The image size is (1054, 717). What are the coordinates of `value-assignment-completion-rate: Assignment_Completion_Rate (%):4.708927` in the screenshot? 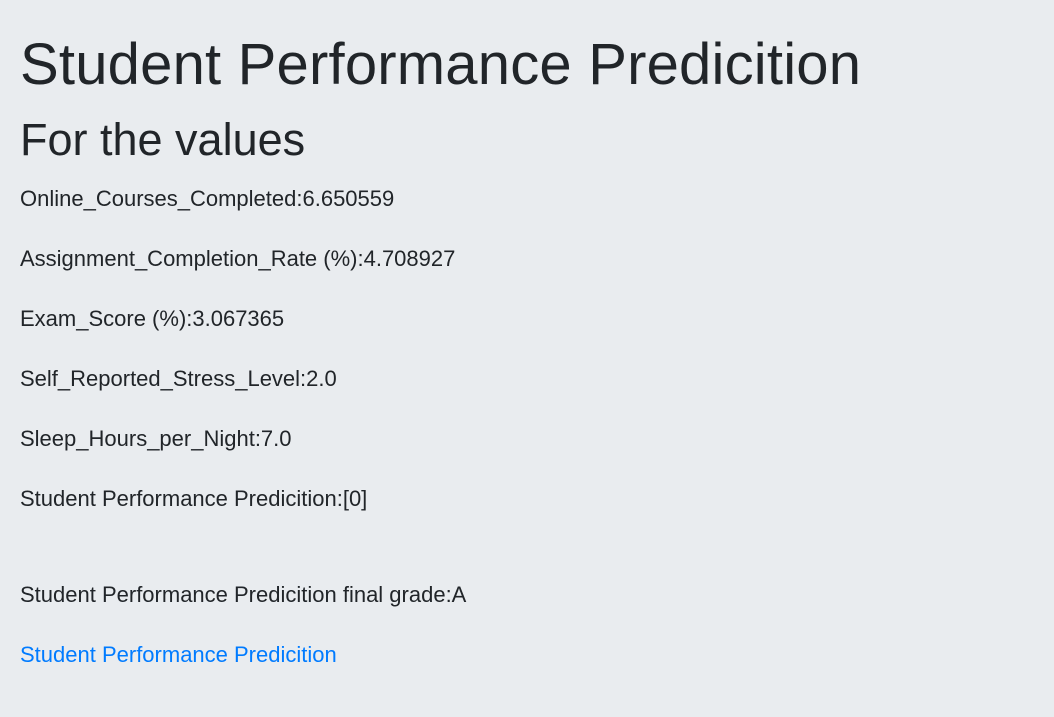 It's located at (238, 258).